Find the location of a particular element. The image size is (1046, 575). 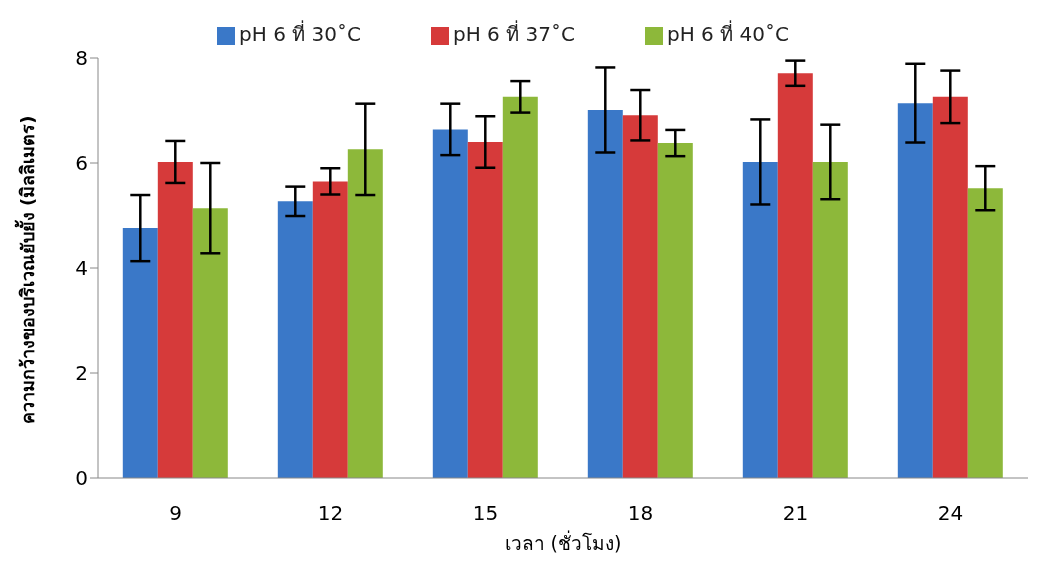

y-tick-label: 4 is located at coordinates (81, 268).